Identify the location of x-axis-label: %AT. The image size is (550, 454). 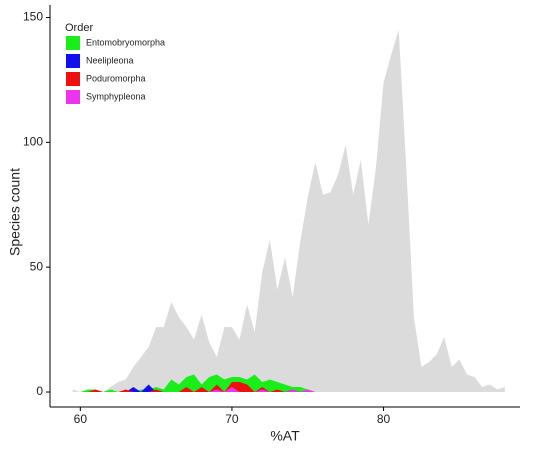
(285, 436).